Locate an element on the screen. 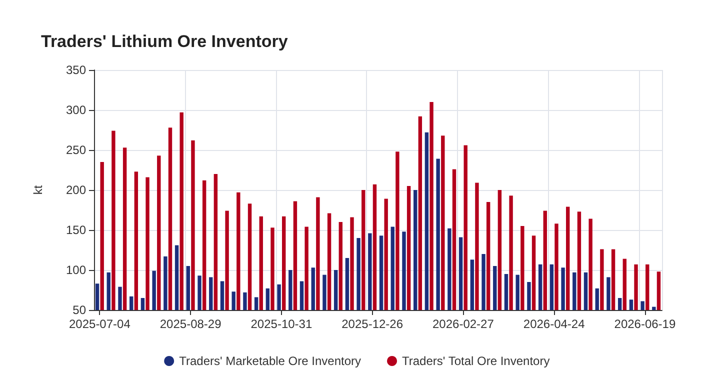 This screenshot has height=388, width=714. y-tick-label: 150 is located at coordinates (76, 230).